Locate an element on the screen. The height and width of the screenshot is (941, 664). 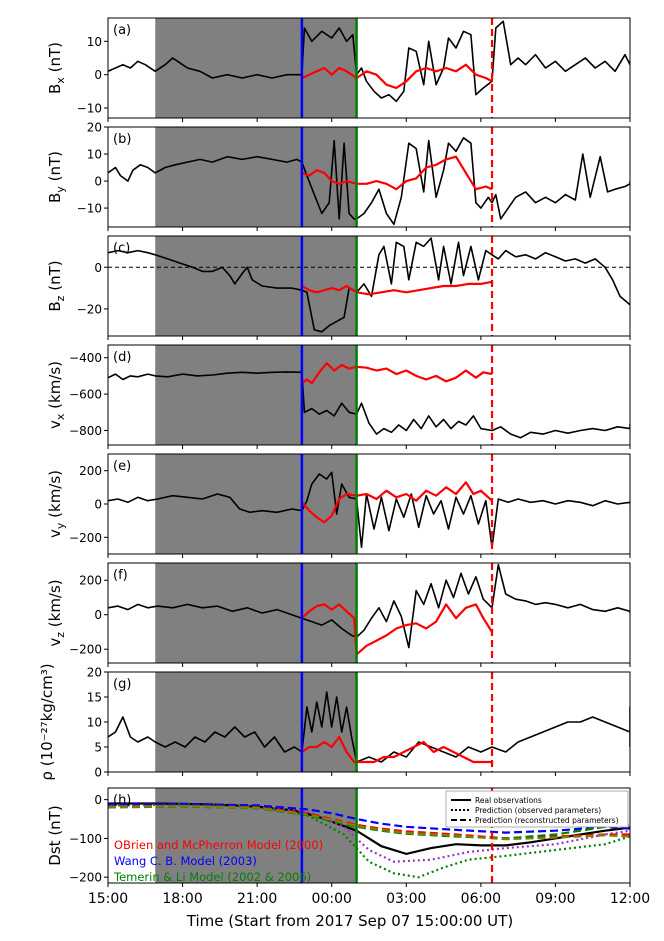
y-axis-label: Bx (nT) is located at coordinates (56, 68).